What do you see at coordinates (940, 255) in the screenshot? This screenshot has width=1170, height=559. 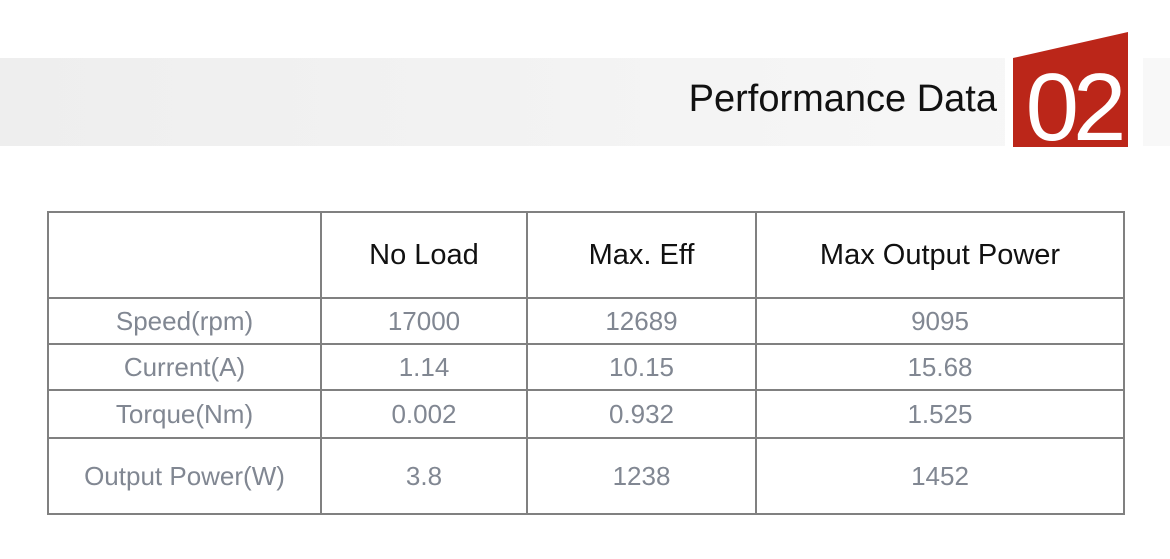 I see `header-cell-max-output-power: Max Output Power` at bounding box center [940, 255].